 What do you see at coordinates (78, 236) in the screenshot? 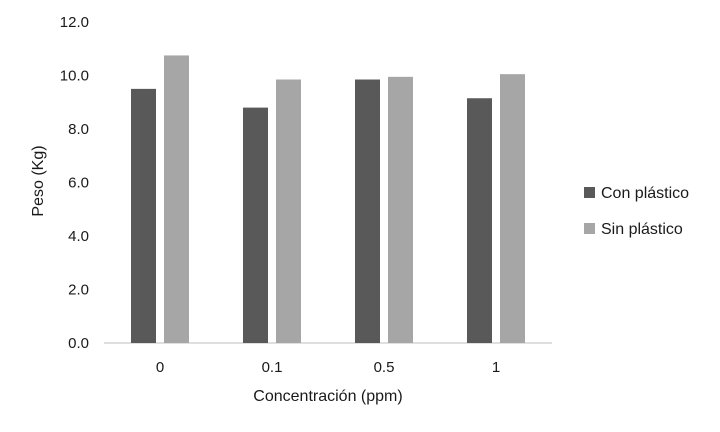
I see `y-tick-label: 4.0` at bounding box center [78, 236].